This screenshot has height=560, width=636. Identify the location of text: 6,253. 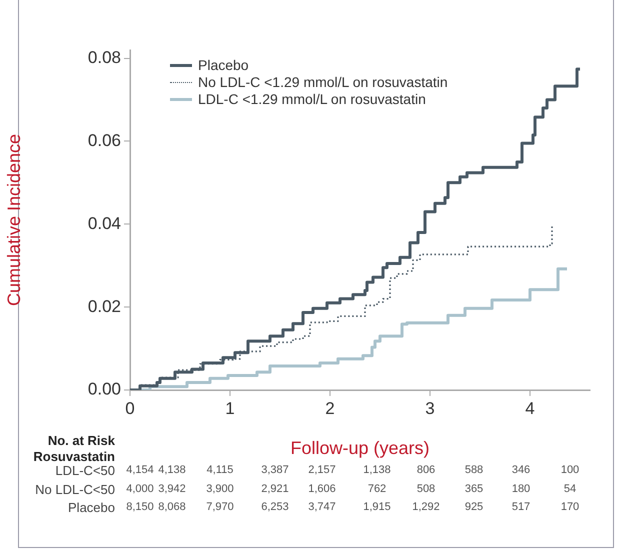
(275, 507).